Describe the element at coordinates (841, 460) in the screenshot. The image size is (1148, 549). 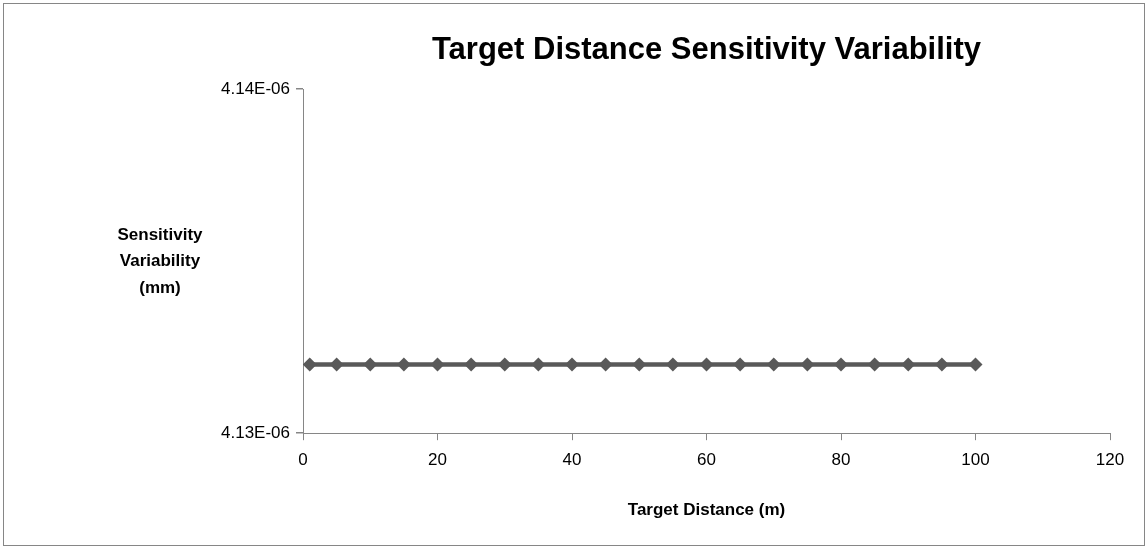
I see `x-tick-label: 80` at that location.